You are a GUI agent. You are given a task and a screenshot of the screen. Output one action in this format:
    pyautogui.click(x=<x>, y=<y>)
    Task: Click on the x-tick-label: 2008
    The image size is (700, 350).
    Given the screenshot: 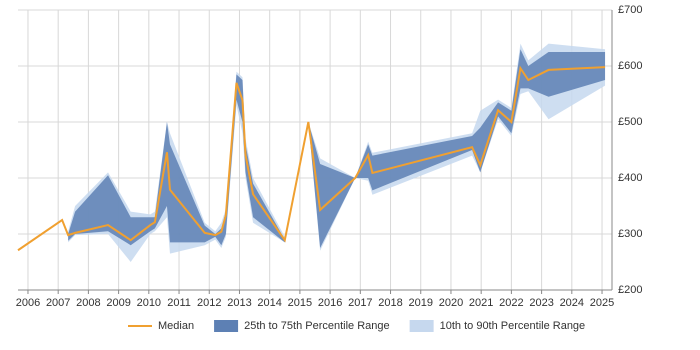 What is the action you would take?
    pyautogui.click(x=88, y=303)
    